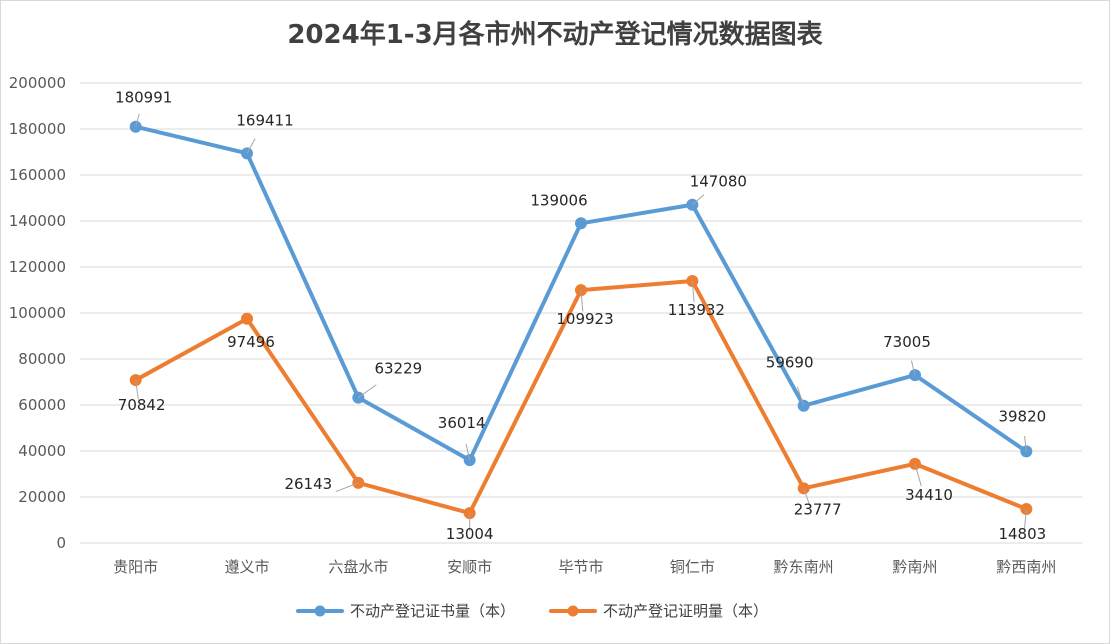 The image size is (1110, 644). I want to click on data-label: 147080, so click(718, 182).